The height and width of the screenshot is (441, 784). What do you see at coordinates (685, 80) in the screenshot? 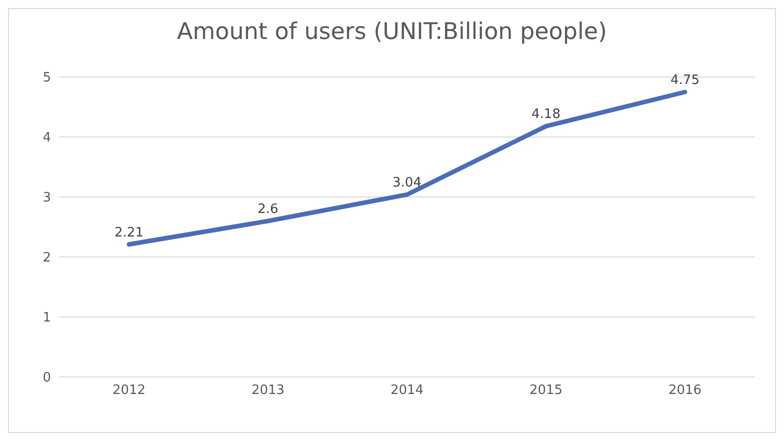
I see `data-label: 4.75` at bounding box center [685, 80].